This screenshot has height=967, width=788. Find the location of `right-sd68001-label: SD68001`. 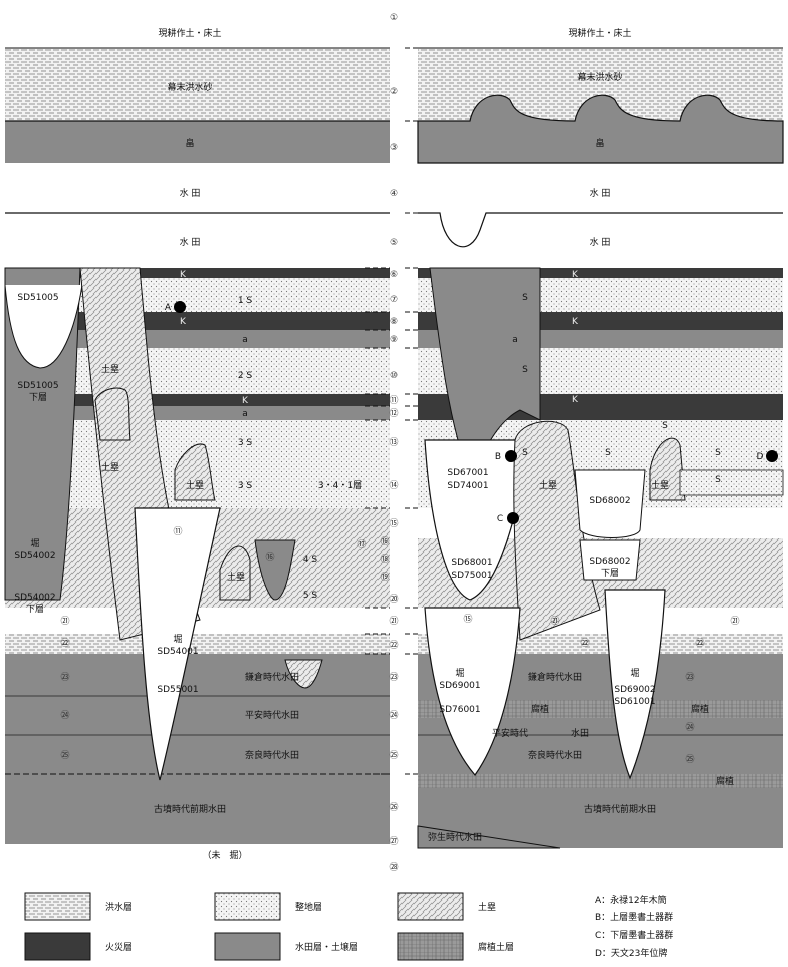

right-sd68001-label: SD68001 is located at coordinates (471, 563).